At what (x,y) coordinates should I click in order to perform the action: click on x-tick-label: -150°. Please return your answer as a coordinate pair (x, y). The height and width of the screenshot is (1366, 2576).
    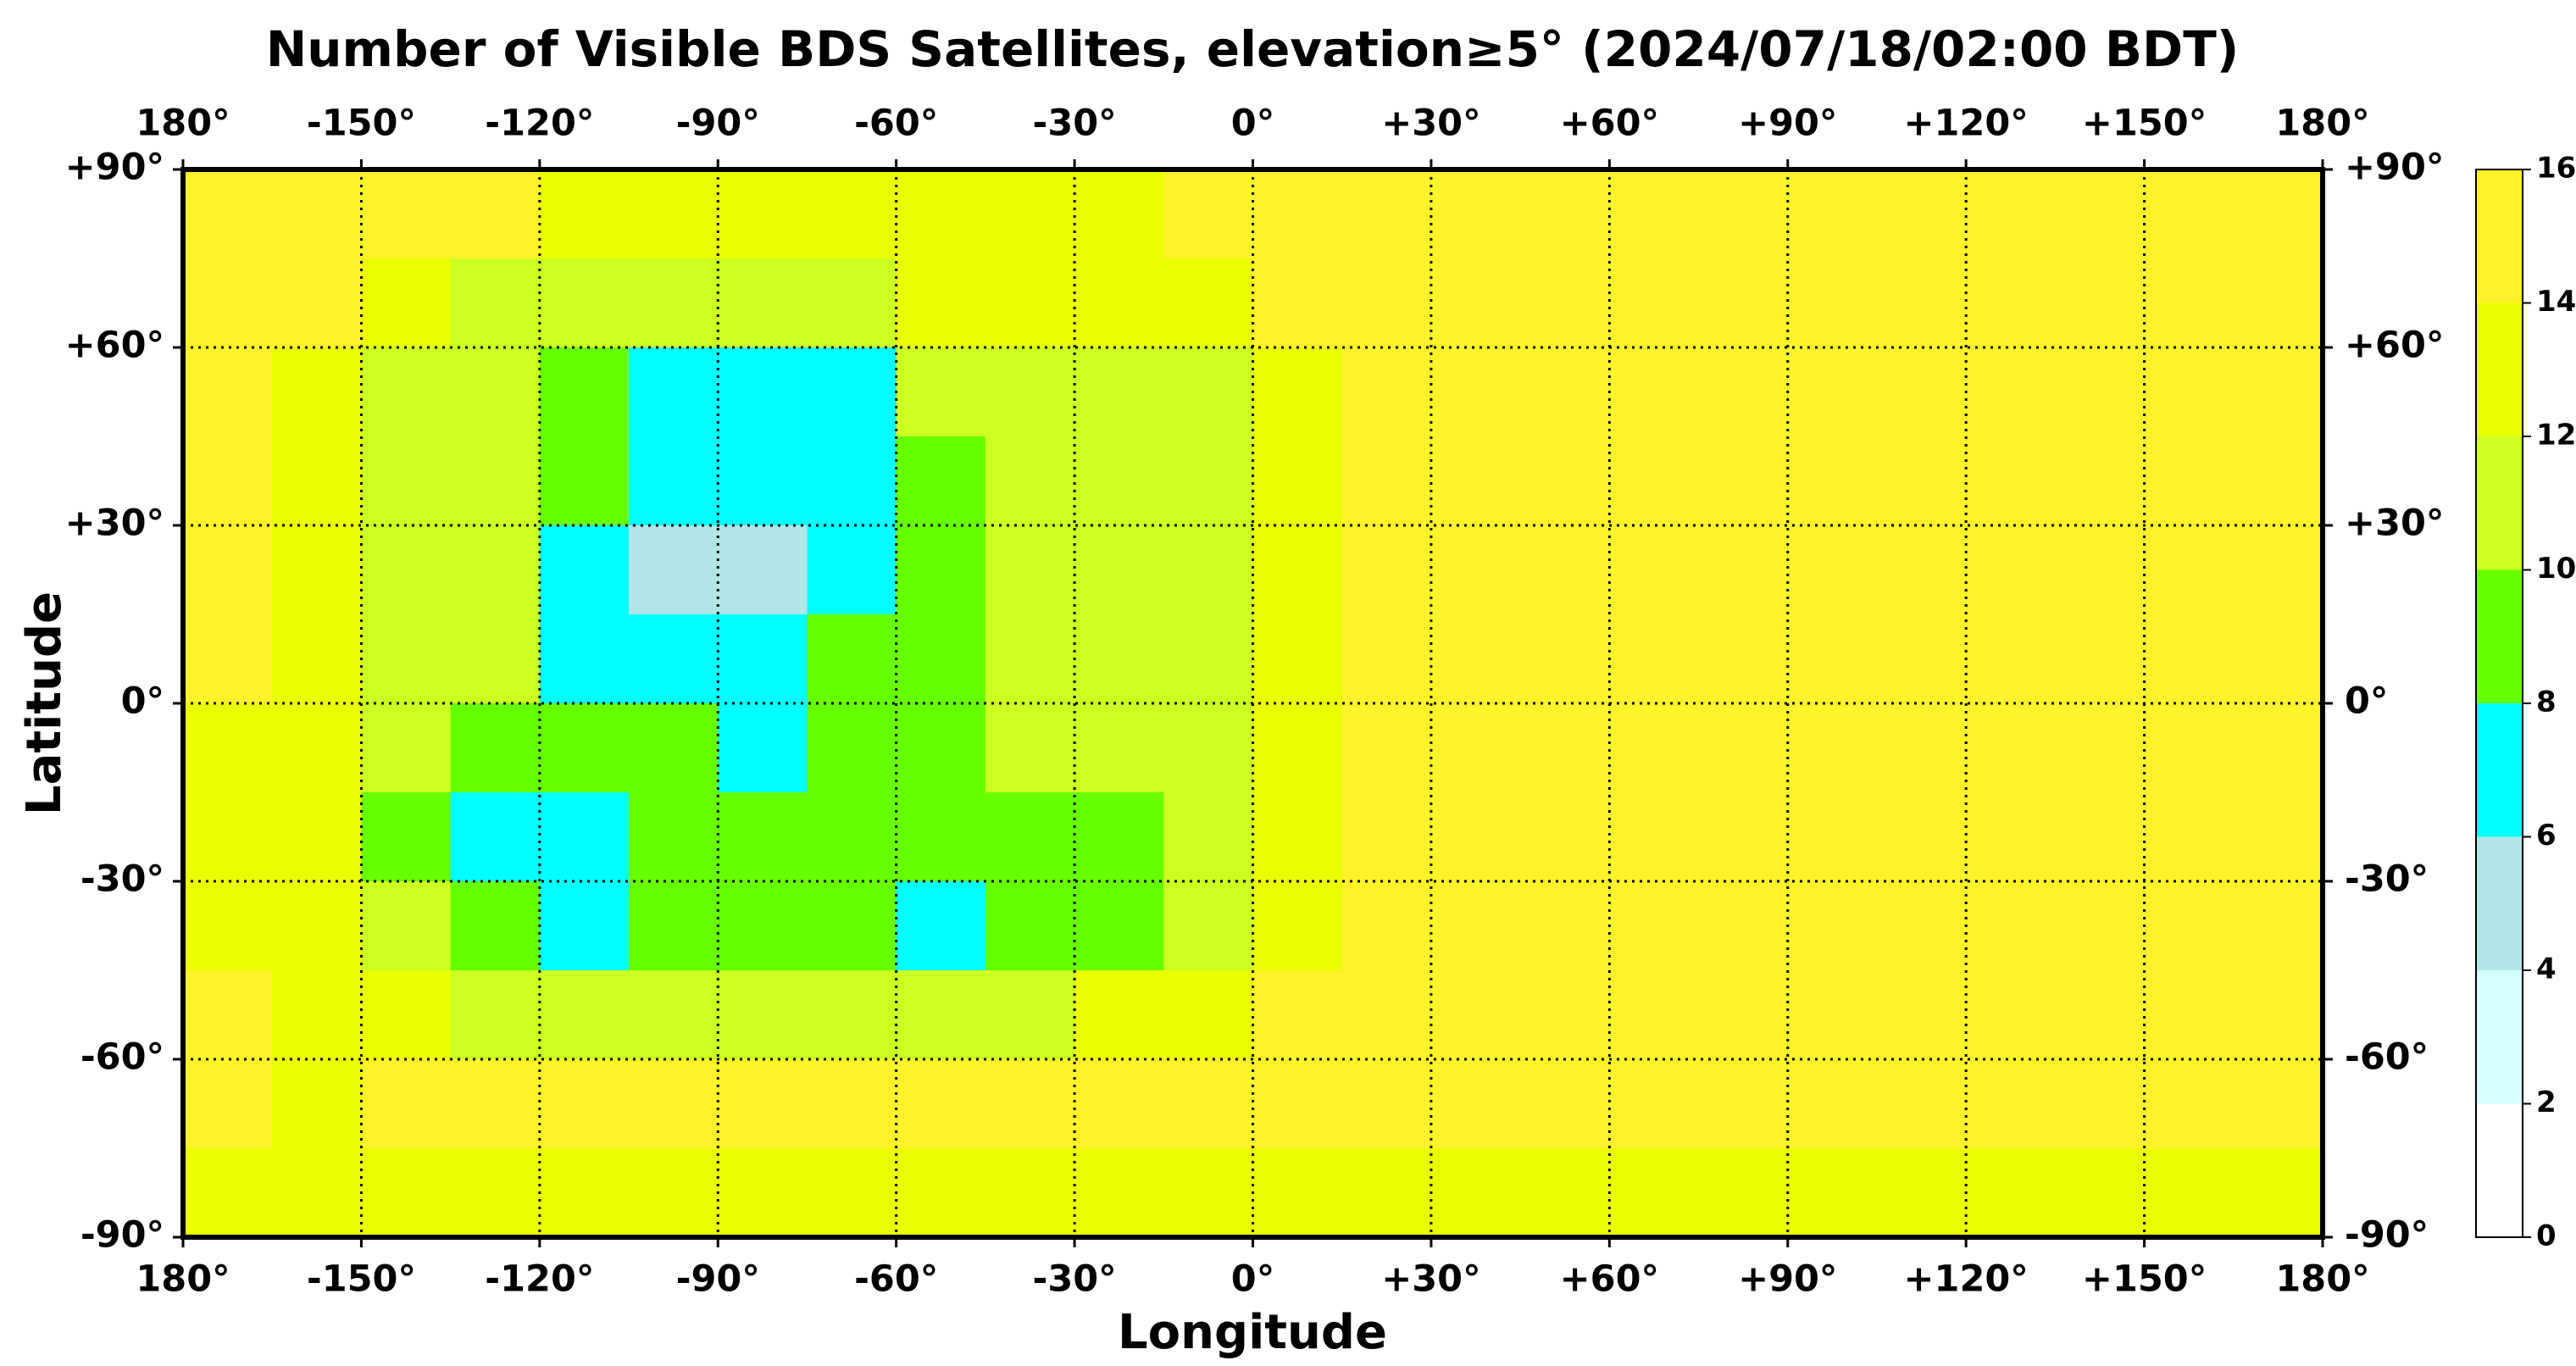
    Looking at the image, I should click on (361, 1279).